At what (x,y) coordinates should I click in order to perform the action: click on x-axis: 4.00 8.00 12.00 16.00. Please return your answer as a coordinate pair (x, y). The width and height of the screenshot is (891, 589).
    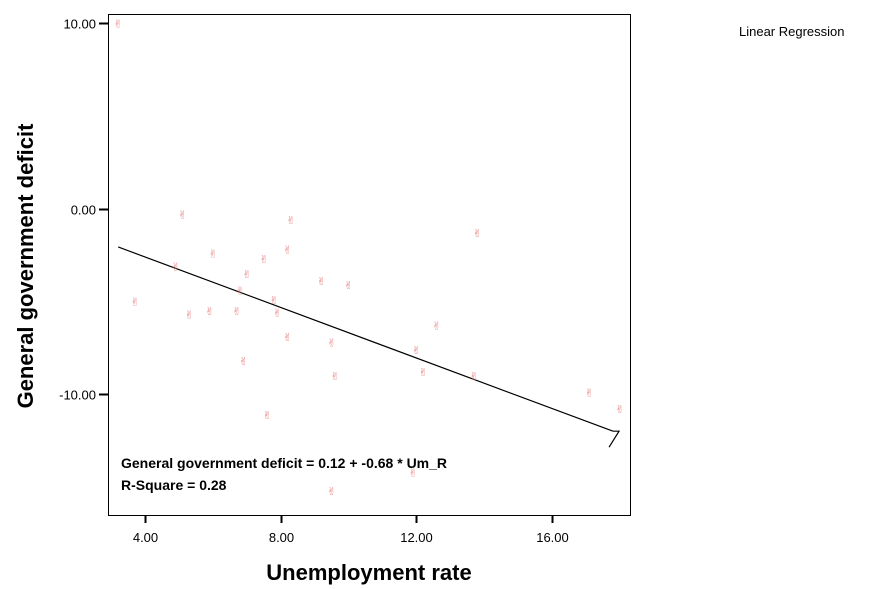
    Looking at the image, I should click on (351, 530).